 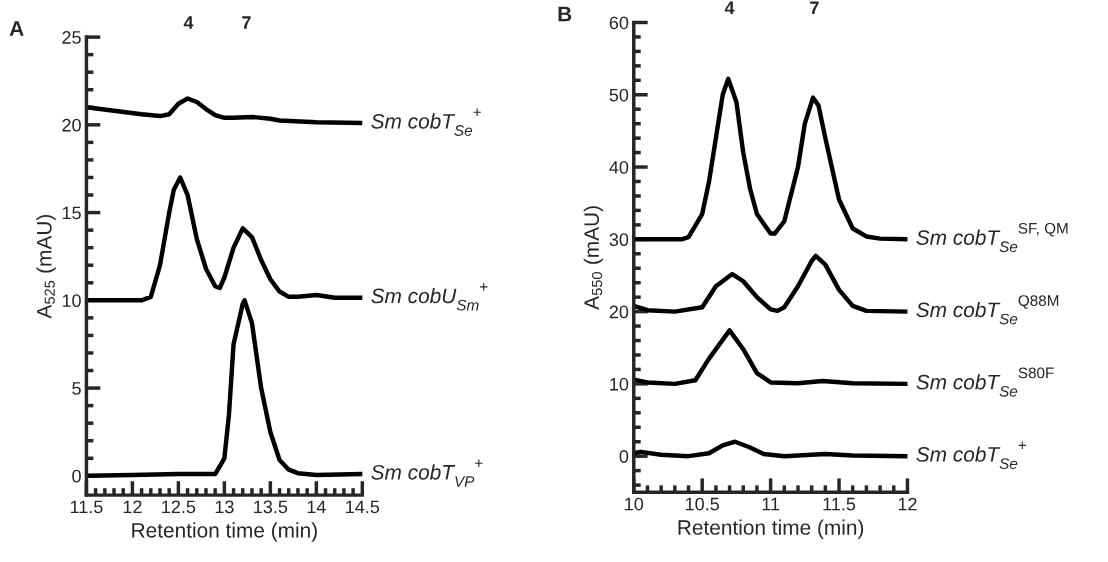 I want to click on x-tick-label: 14, so click(x=316, y=507).